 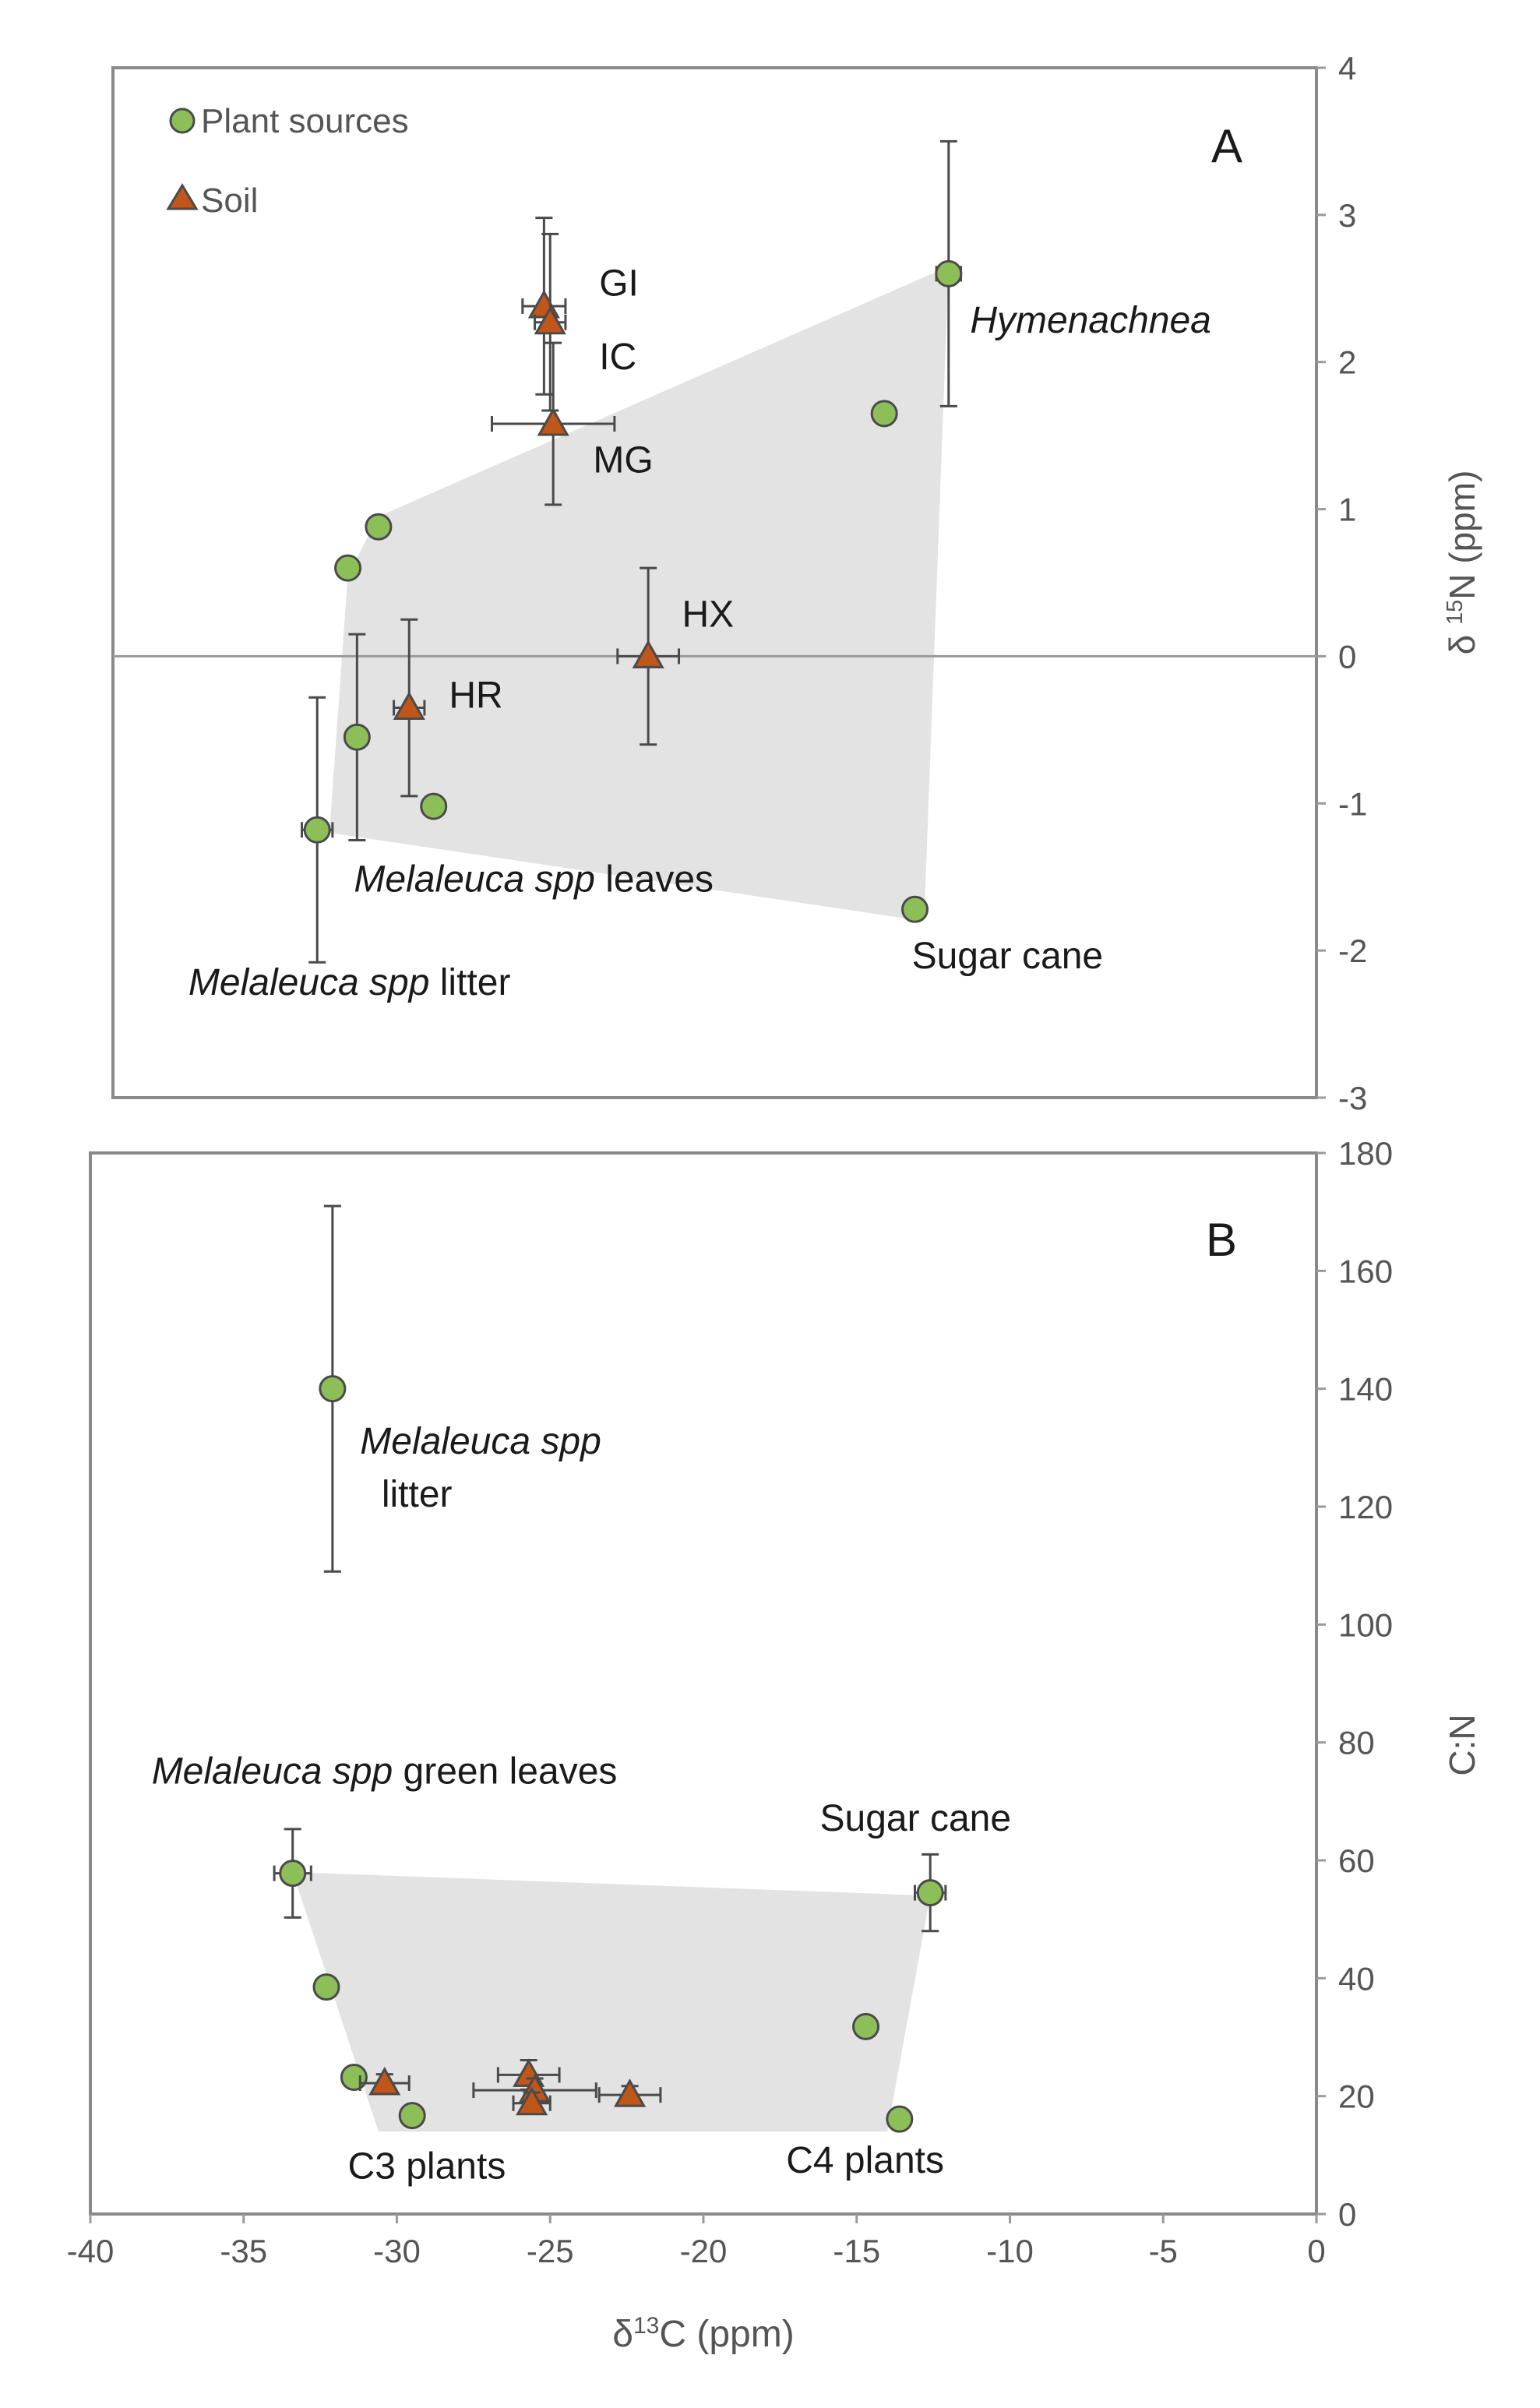 I want to click on panel-a-label: A, so click(x=1226, y=146).